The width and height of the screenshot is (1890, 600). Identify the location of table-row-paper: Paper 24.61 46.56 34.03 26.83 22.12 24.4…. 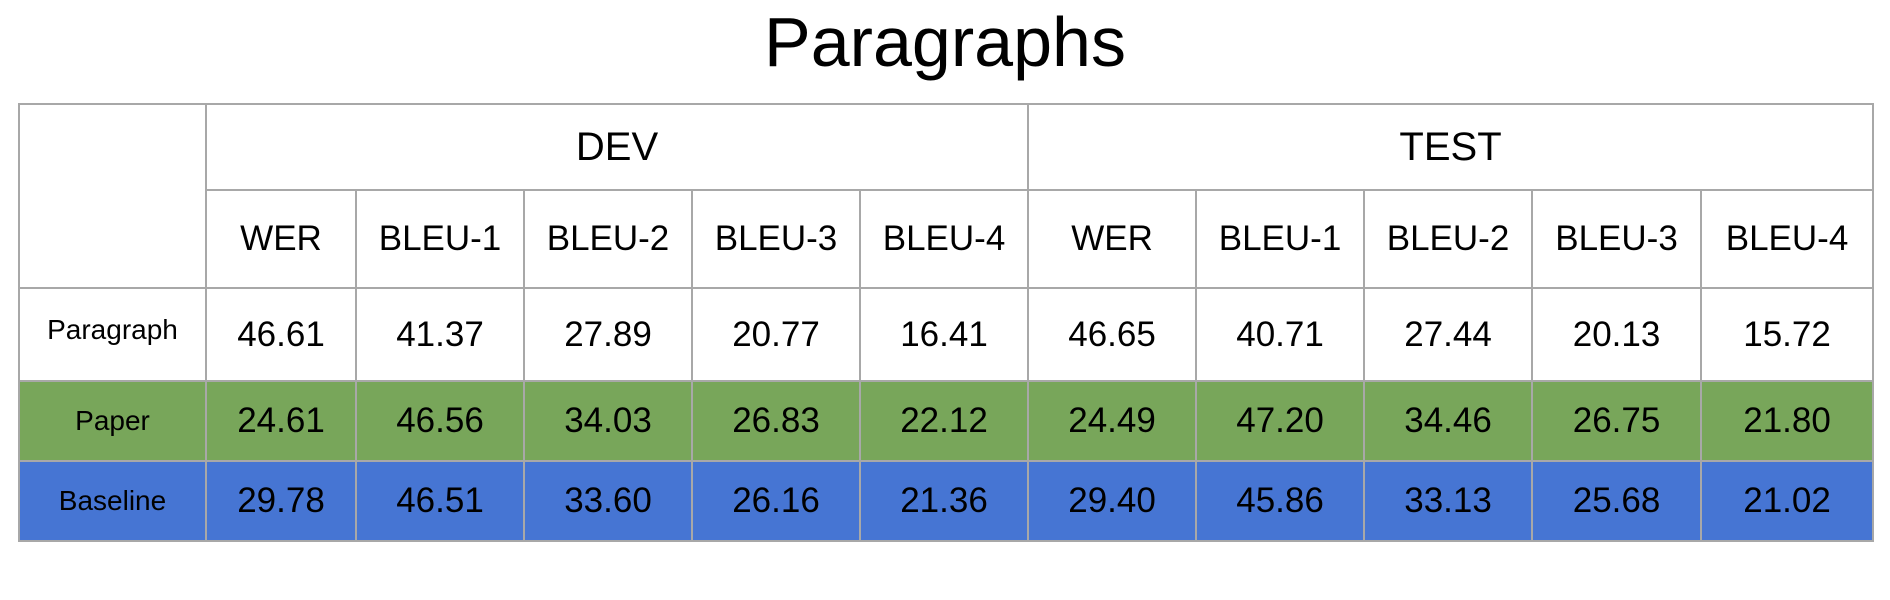
(946, 421).